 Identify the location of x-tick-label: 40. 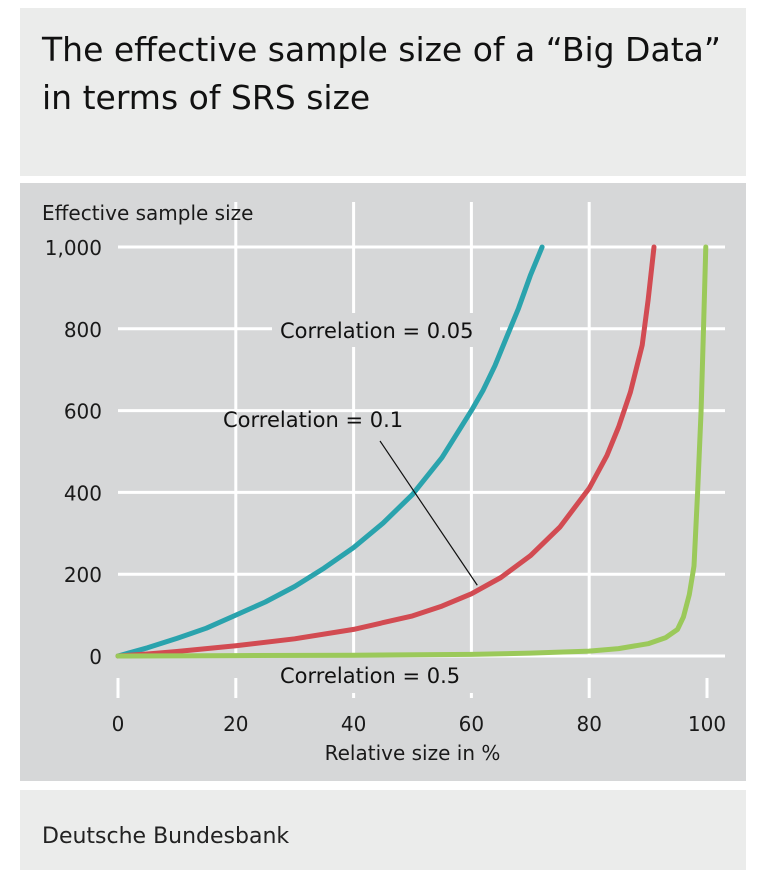
(353, 724).